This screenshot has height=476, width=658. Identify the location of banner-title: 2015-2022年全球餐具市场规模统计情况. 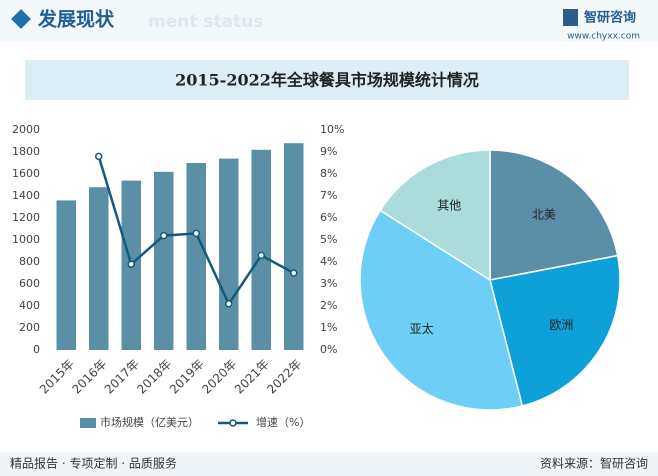
(327, 80).